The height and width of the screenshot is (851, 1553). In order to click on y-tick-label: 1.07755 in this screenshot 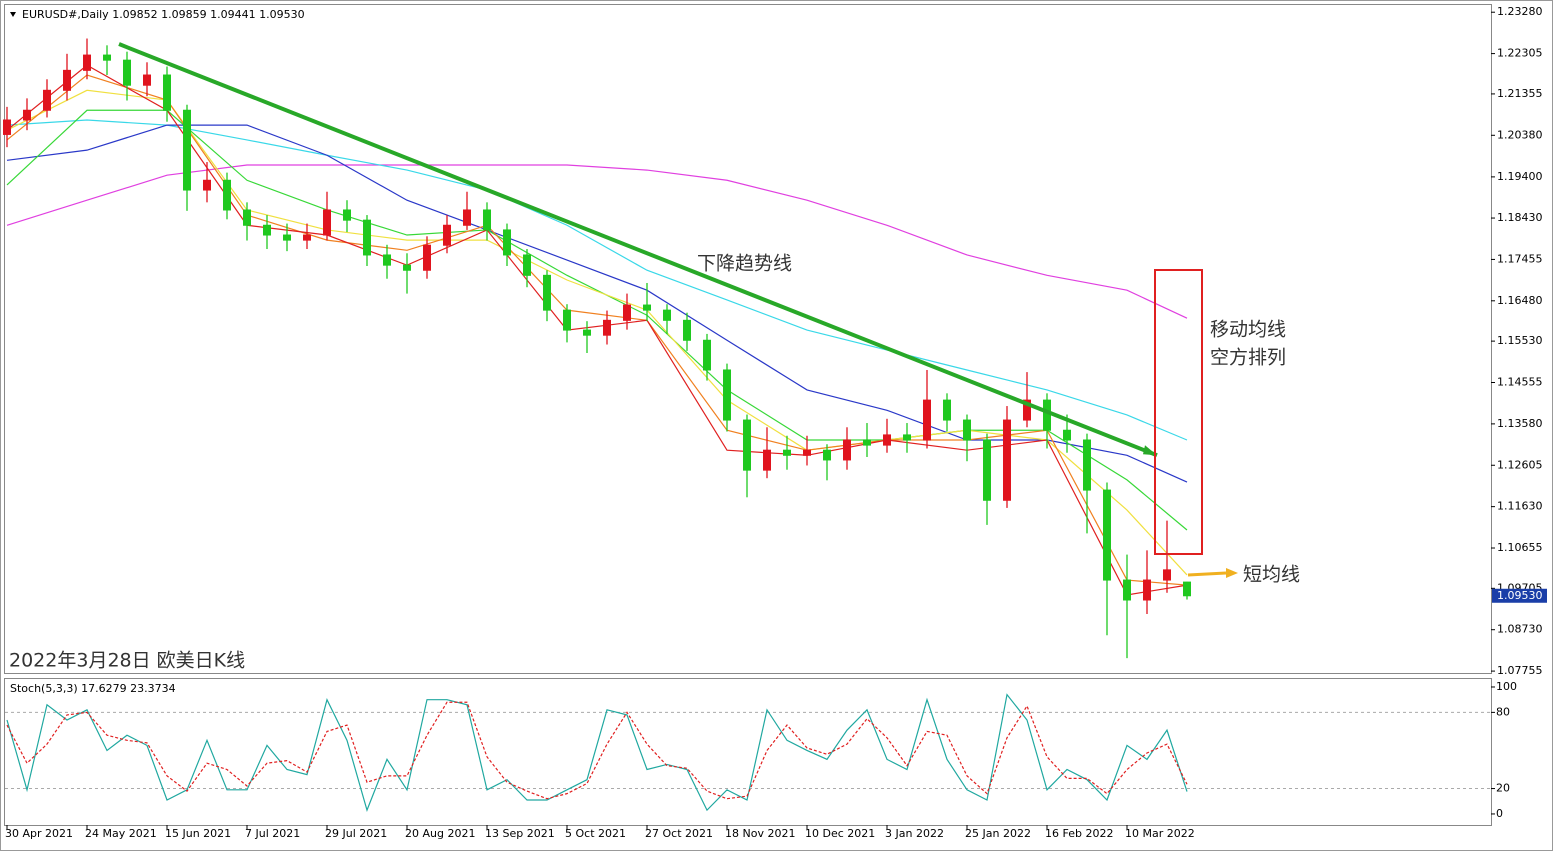, I will do `click(1520, 670)`.